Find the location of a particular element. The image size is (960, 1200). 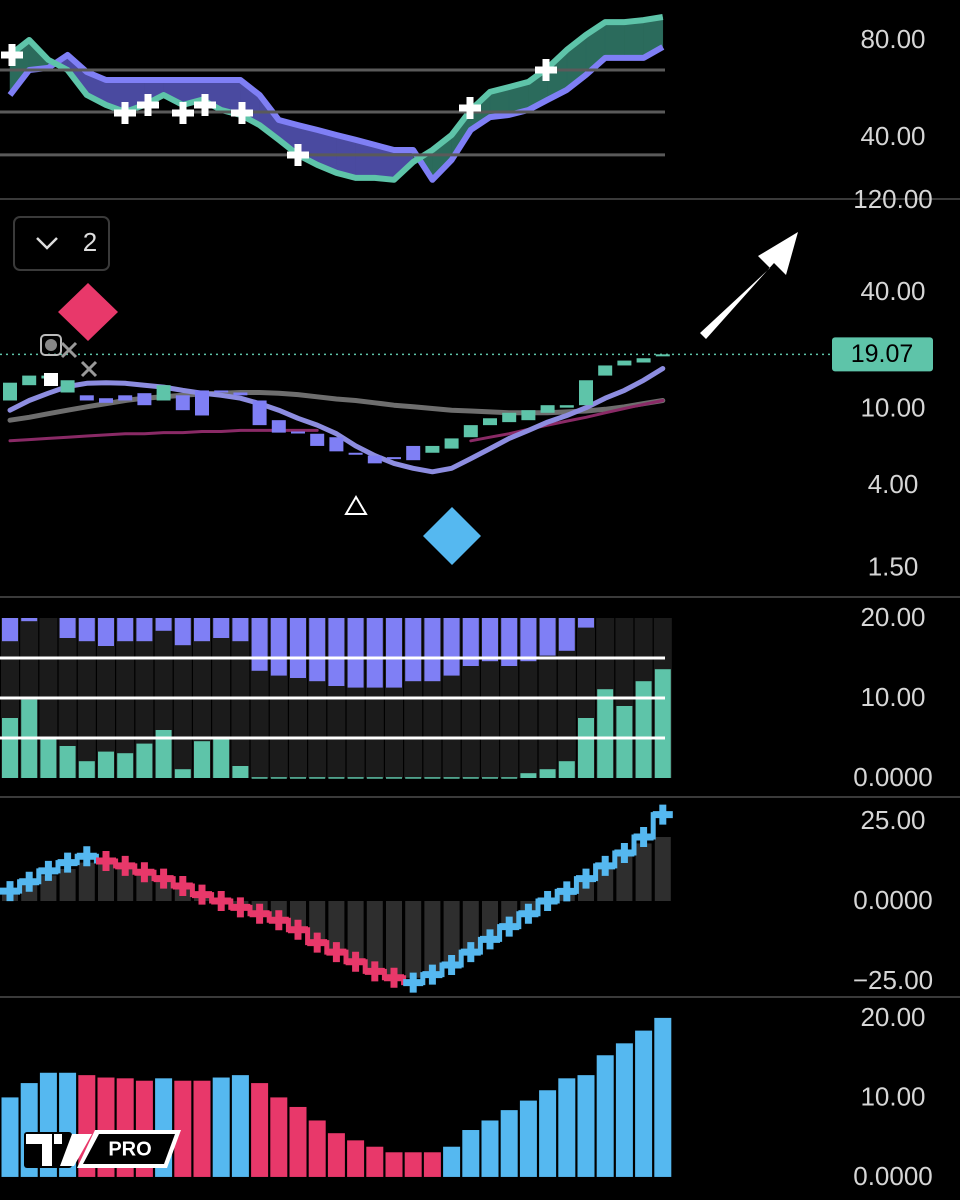

y-tick-label: 120.00 is located at coordinates (893, 199).